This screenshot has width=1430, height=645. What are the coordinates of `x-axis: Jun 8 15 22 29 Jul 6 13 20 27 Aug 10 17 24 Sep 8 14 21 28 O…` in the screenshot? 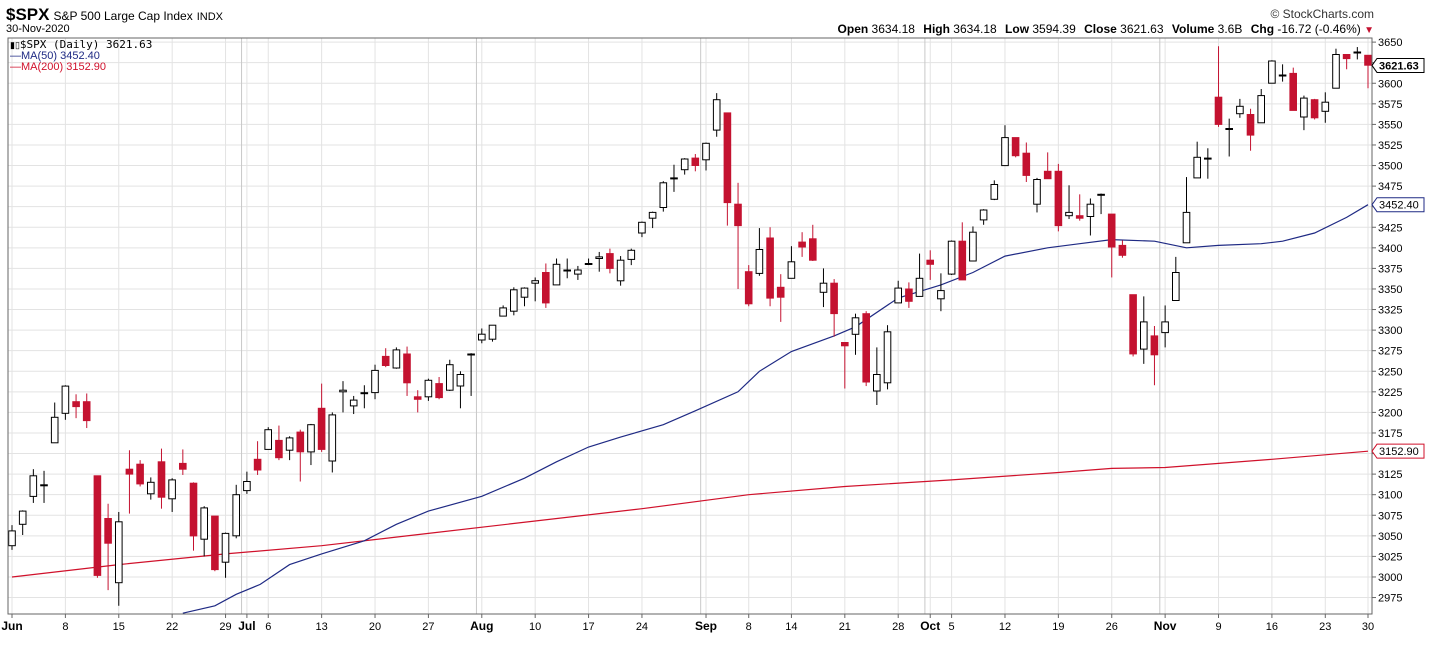 It's located at (687, 623).